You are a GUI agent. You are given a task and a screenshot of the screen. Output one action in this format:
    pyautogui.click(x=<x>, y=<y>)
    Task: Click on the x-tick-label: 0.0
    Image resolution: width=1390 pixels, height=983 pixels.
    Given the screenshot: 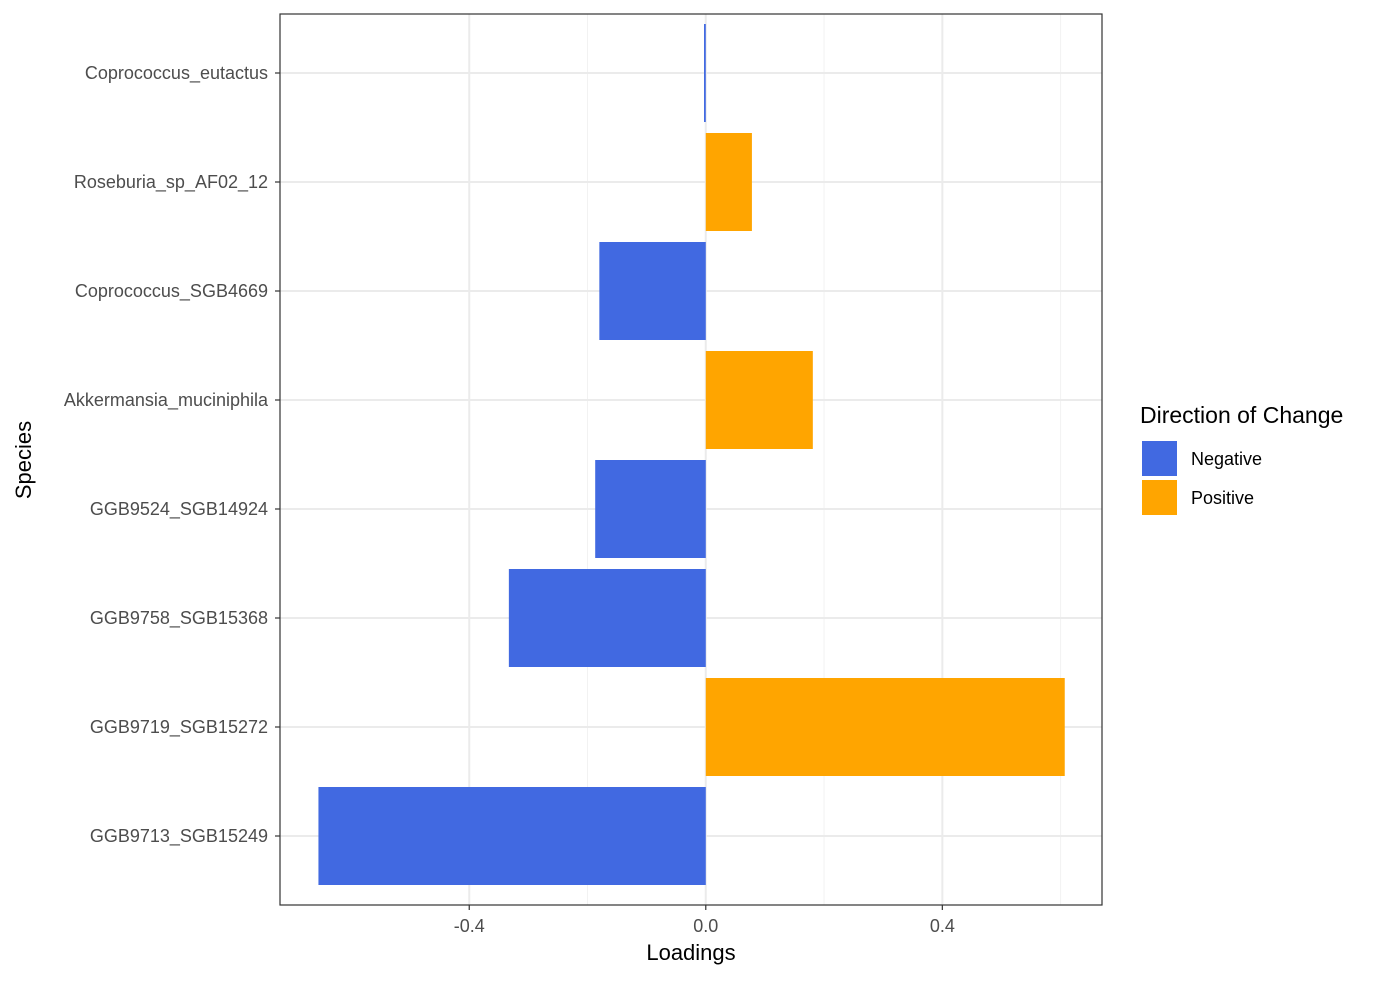 What is the action you would take?
    pyautogui.click(x=705, y=926)
    